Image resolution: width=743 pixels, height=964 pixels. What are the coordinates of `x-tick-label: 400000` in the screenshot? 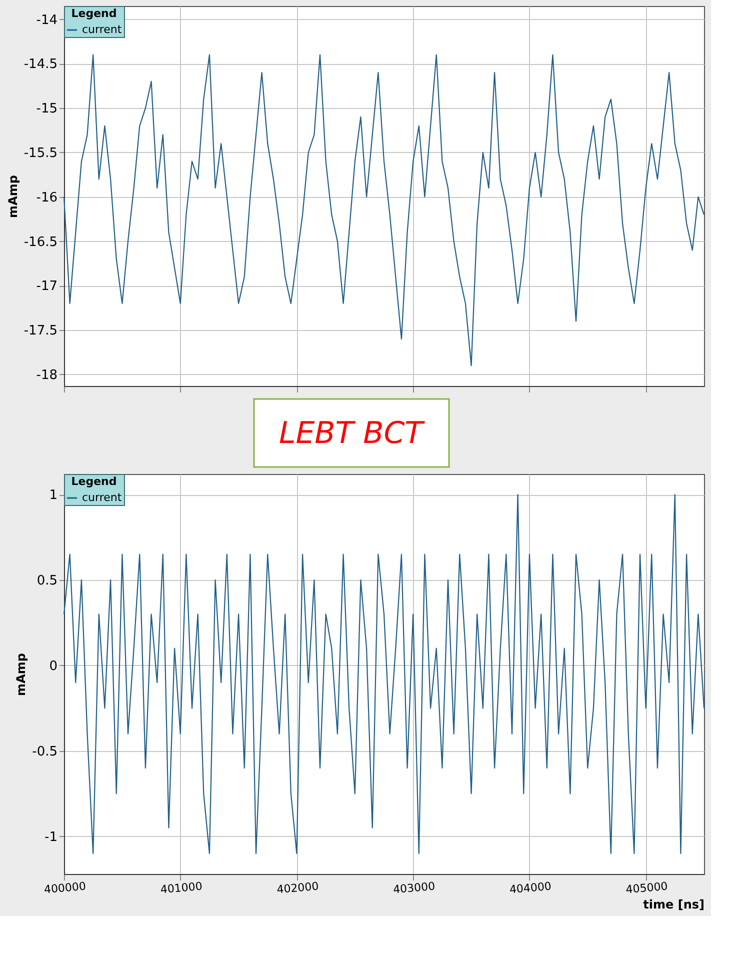 It's located at (64, 888).